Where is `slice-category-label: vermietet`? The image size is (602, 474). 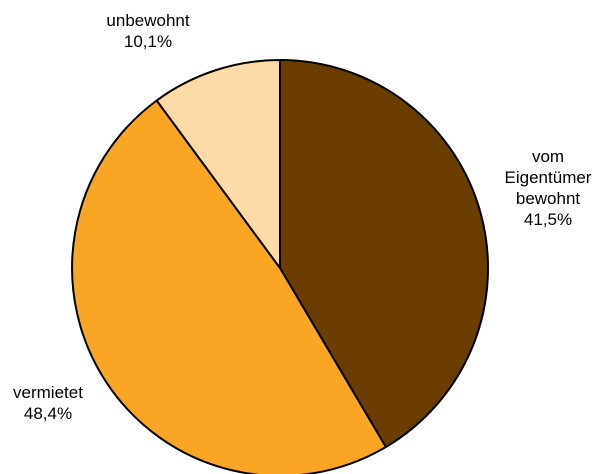
slice-category-label: vermietet is located at coordinates (48, 392).